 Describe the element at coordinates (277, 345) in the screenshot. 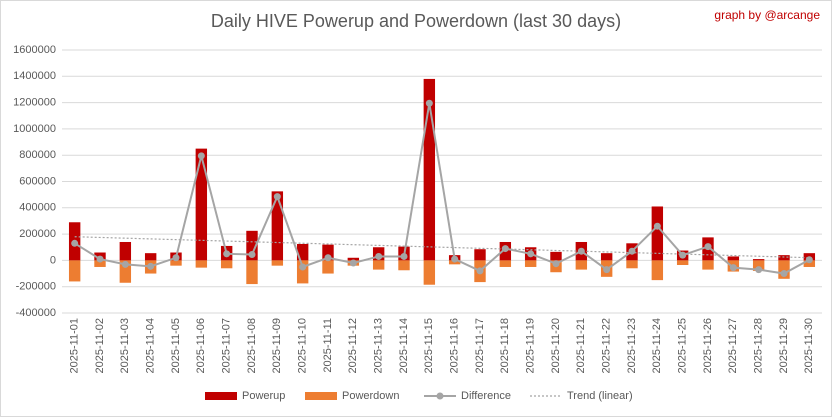

I see `x-tick-label: 2025-11-09` at that location.